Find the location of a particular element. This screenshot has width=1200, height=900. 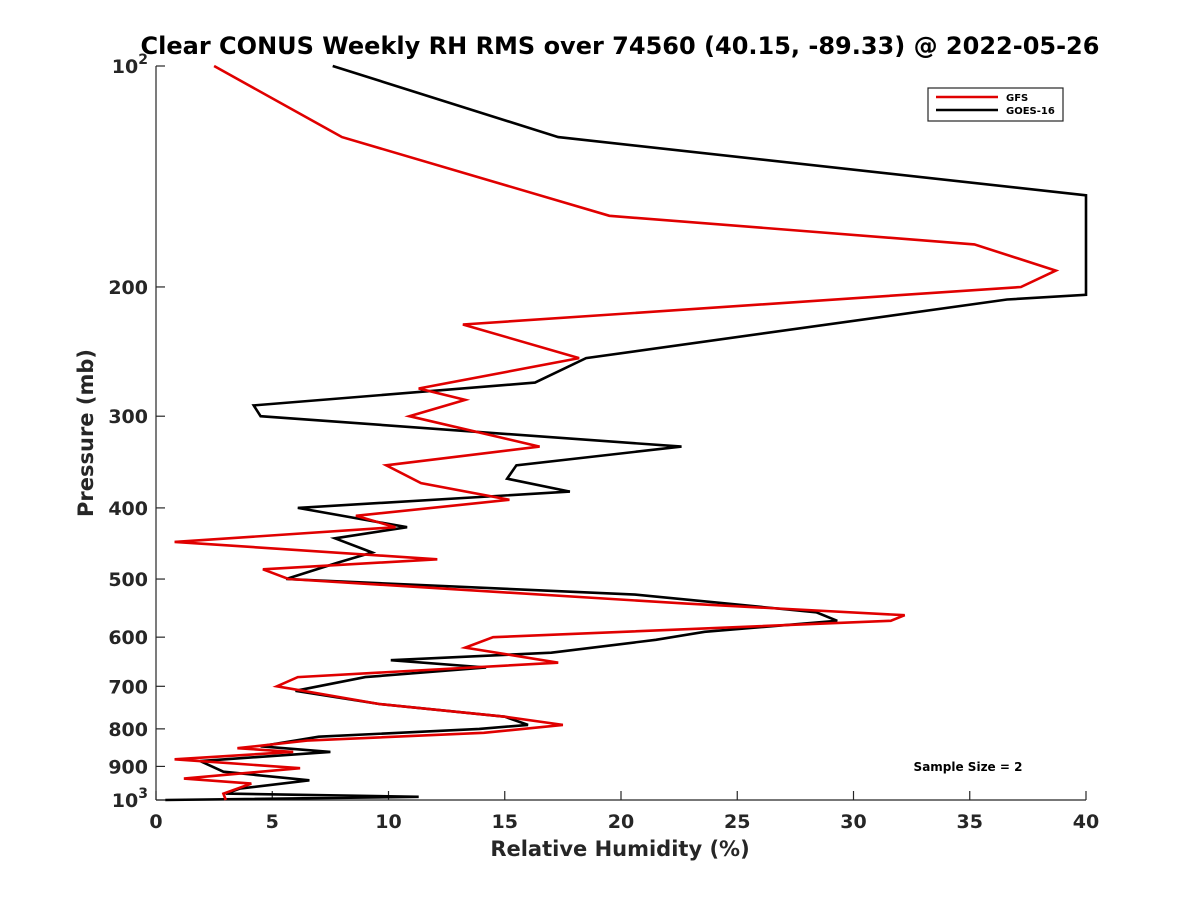

y-tick-label: 600 is located at coordinates (128, 638).